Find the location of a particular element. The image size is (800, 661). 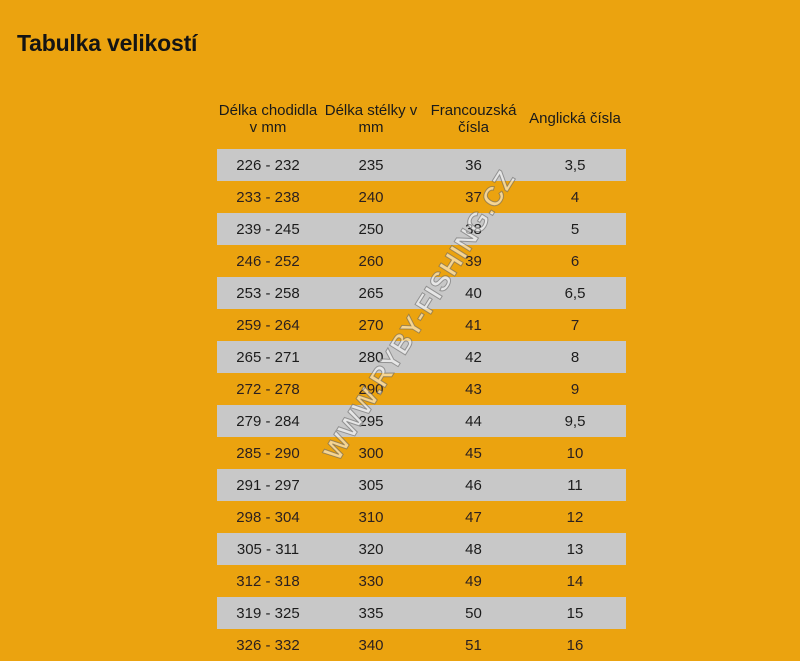

cell-french-size: 38 is located at coordinates (473, 229).